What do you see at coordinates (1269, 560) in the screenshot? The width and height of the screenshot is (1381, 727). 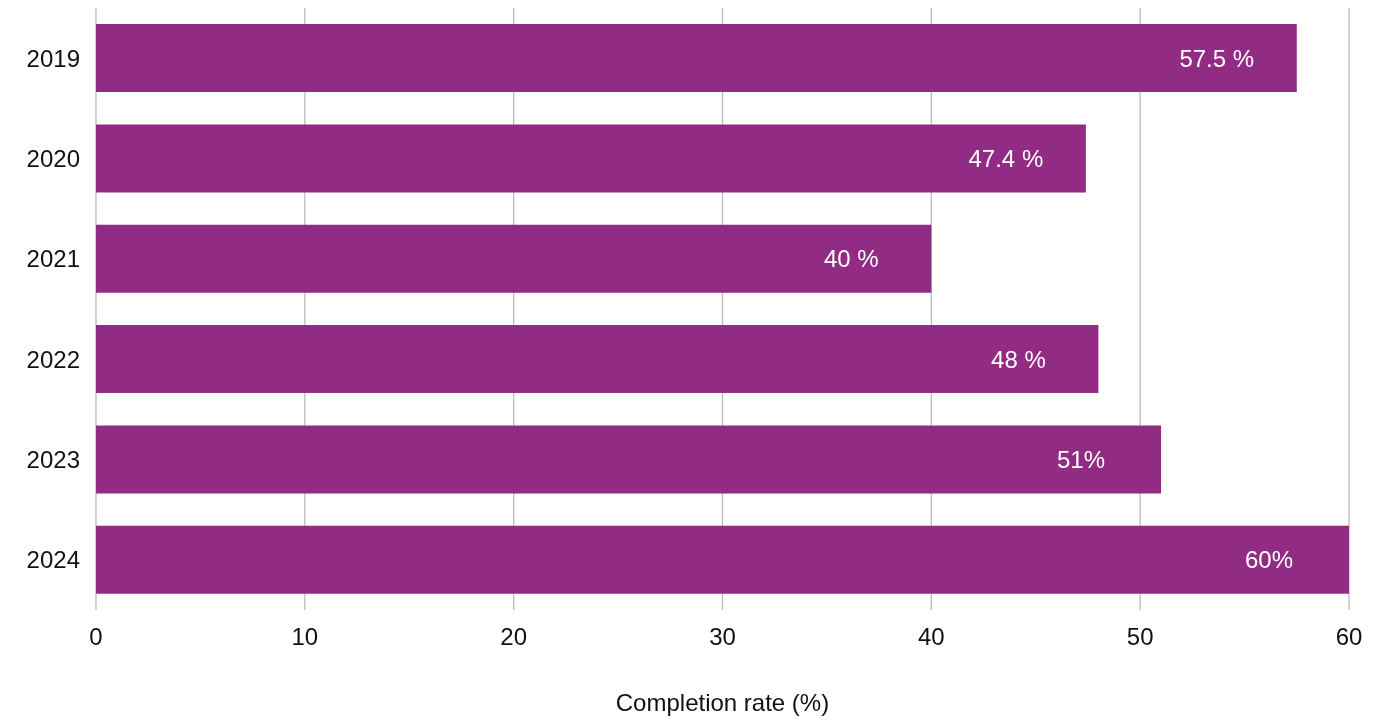 I see `data-label: 60%` at bounding box center [1269, 560].